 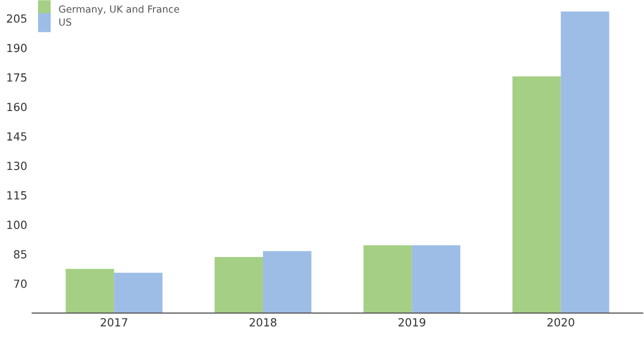 What do you see at coordinates (17, 166) in the screenshot?
I see `y-tick-label: 130` at bounding box center [17, 166].